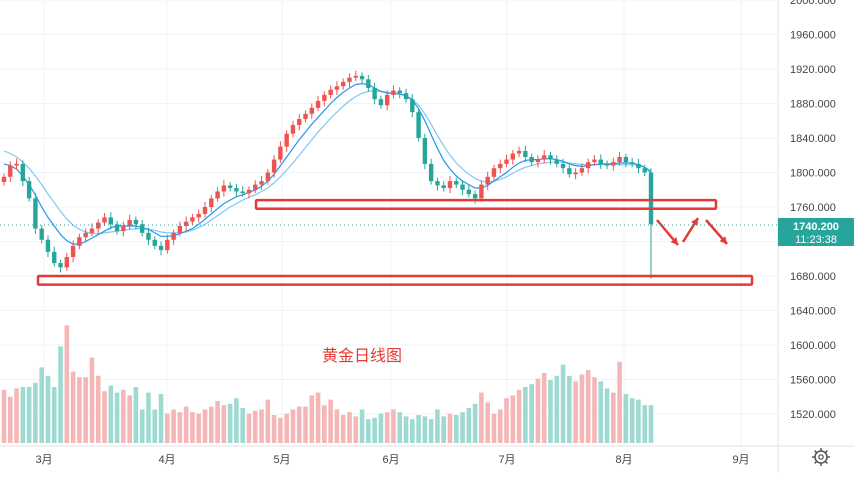  Describe the element at coordinates (813, 3) in the screenshot. I see `price-tick-label: 2000.000` at that location.